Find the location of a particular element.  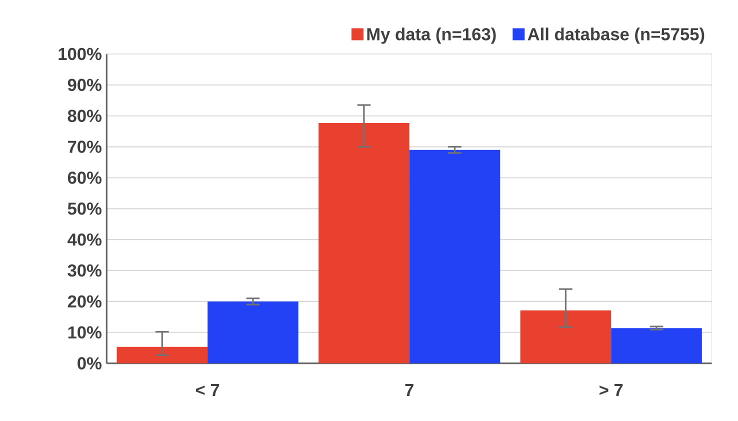

legend-label: My data (n=163) is located at coordinates (431, 36).